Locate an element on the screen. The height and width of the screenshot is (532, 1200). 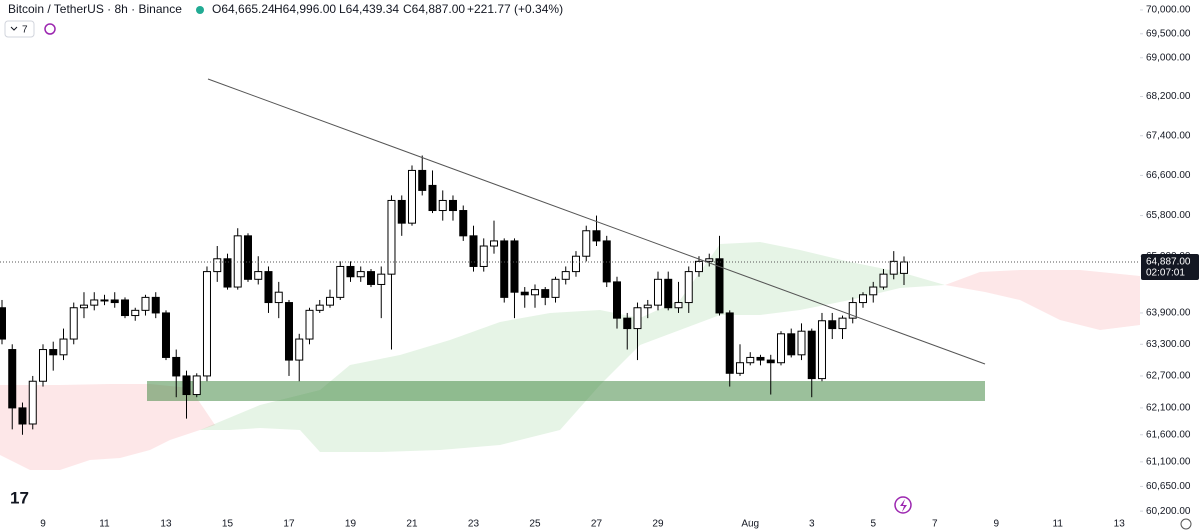
indicator-toggle is located at coordinates (19, 29).